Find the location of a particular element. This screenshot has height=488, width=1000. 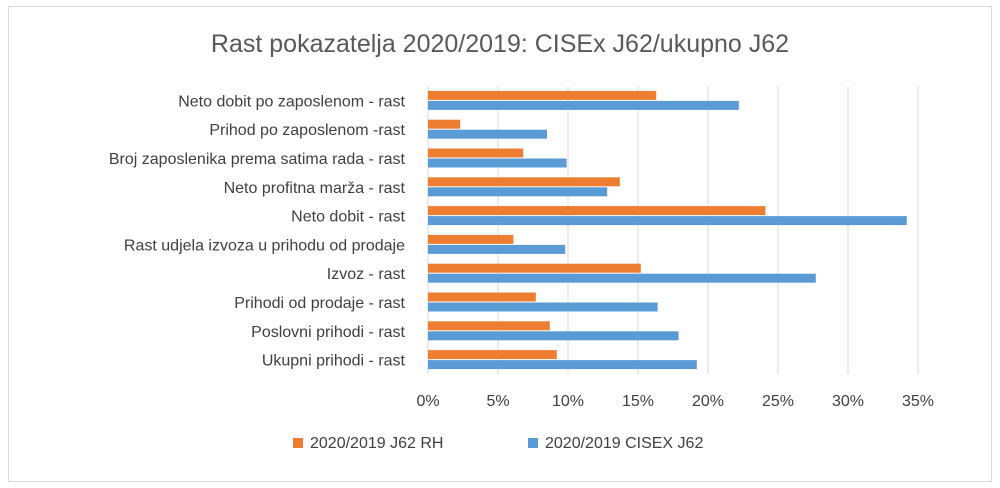

category-label: Prihodi od prodaje - rast is located at coordinates (319, 303).